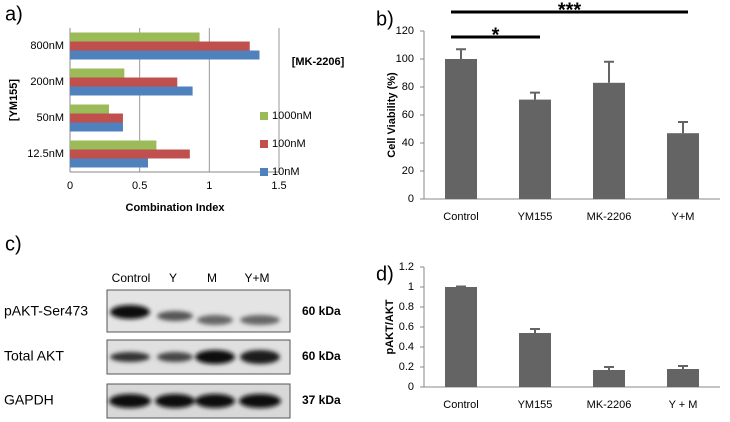 Image resolution: width=730 pixels, height=422 pixels. What do you see at coordinates (405, 59) in the screenshot?
I see `y-tick-label: 100` at bounding box center [405, 59].